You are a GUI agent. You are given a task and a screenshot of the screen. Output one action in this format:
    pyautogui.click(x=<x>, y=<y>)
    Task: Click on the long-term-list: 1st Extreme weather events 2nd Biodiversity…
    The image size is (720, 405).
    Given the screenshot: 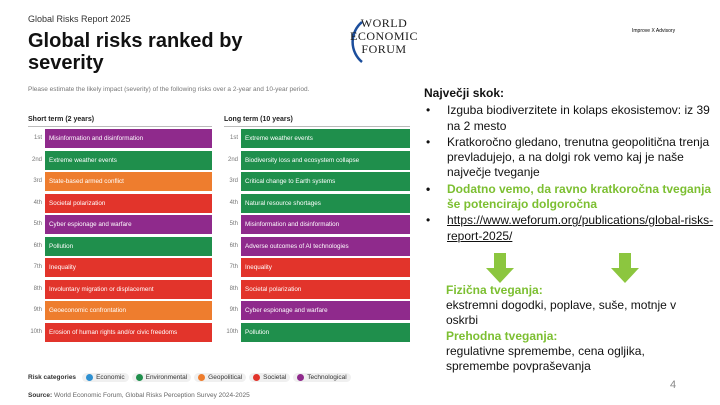 What is the action you would take?
    pyautogui.click(x=317, y=236)
    